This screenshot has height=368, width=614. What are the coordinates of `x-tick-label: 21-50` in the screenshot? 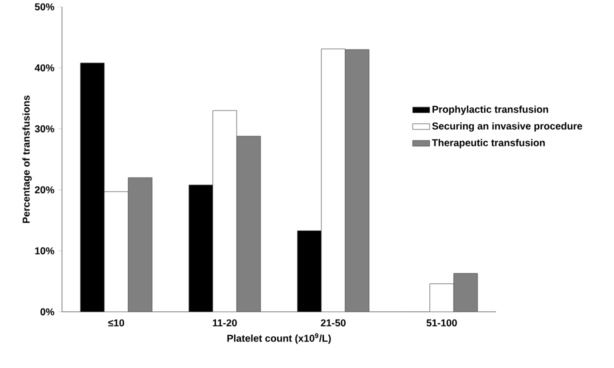 It's located at (333, 322).